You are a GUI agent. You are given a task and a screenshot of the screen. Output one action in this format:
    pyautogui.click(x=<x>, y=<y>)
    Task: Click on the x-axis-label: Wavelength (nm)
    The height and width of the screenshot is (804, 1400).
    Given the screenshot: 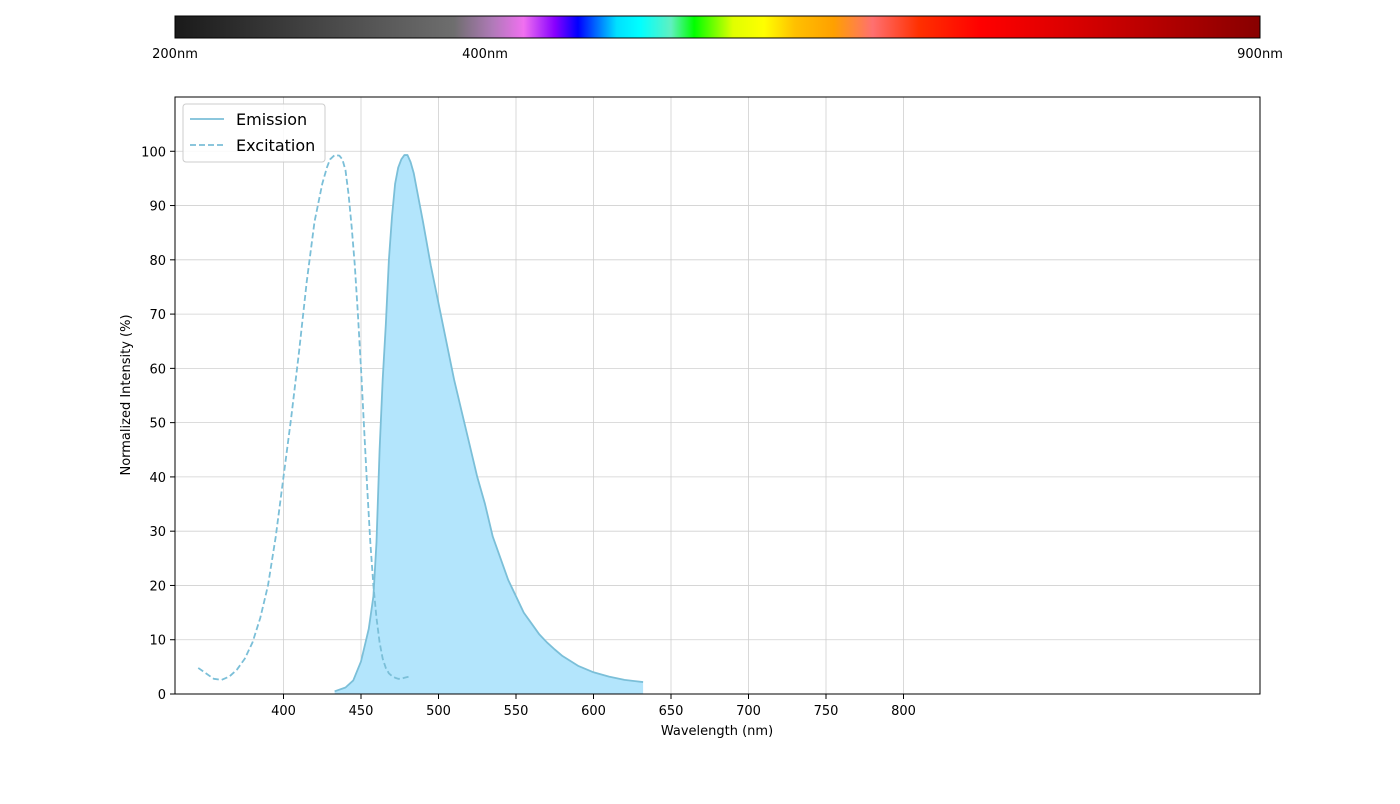 What is the action you would take?
    pyautogui.click(x=717, y=731)
    